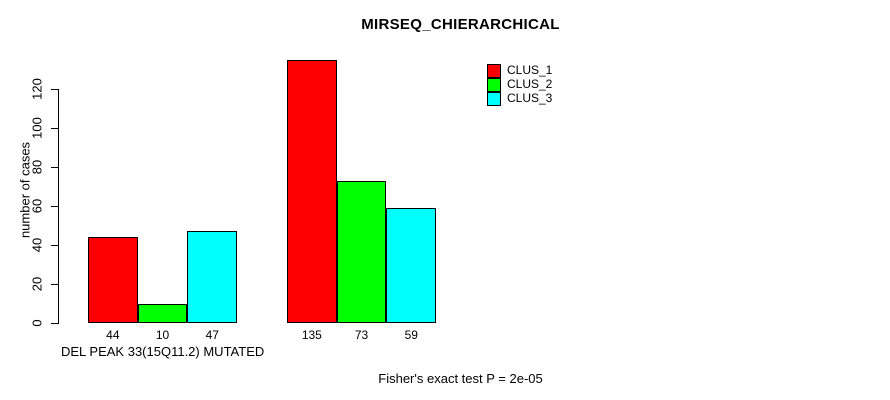 This screenshot has height=400, width=890. I want to click on y-tick-label: 0, so click(37, 323).